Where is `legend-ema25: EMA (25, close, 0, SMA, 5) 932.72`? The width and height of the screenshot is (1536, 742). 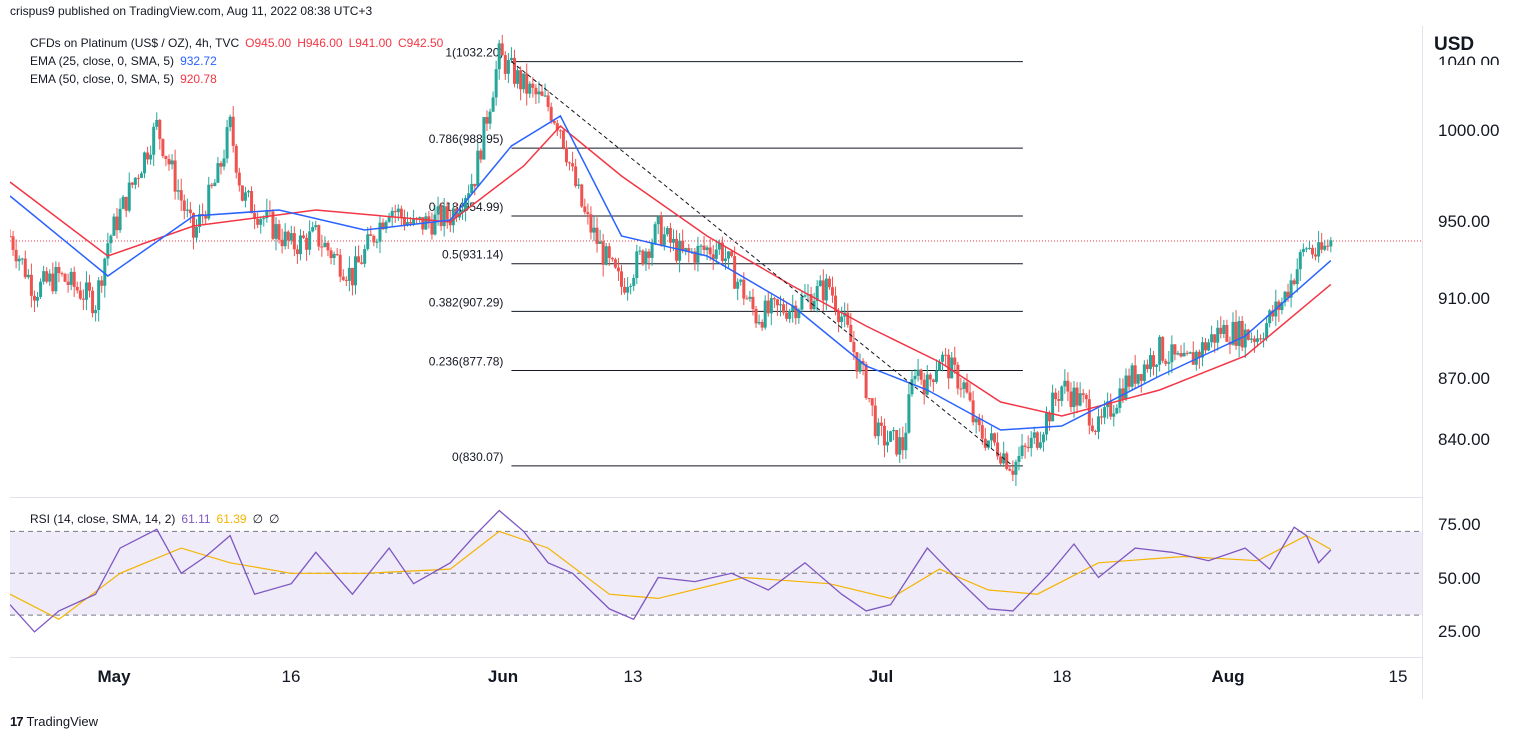
legend-ema25: EMA (25, close, 0, SMA, 5) 932.72 is located at coordinates (126, 61).